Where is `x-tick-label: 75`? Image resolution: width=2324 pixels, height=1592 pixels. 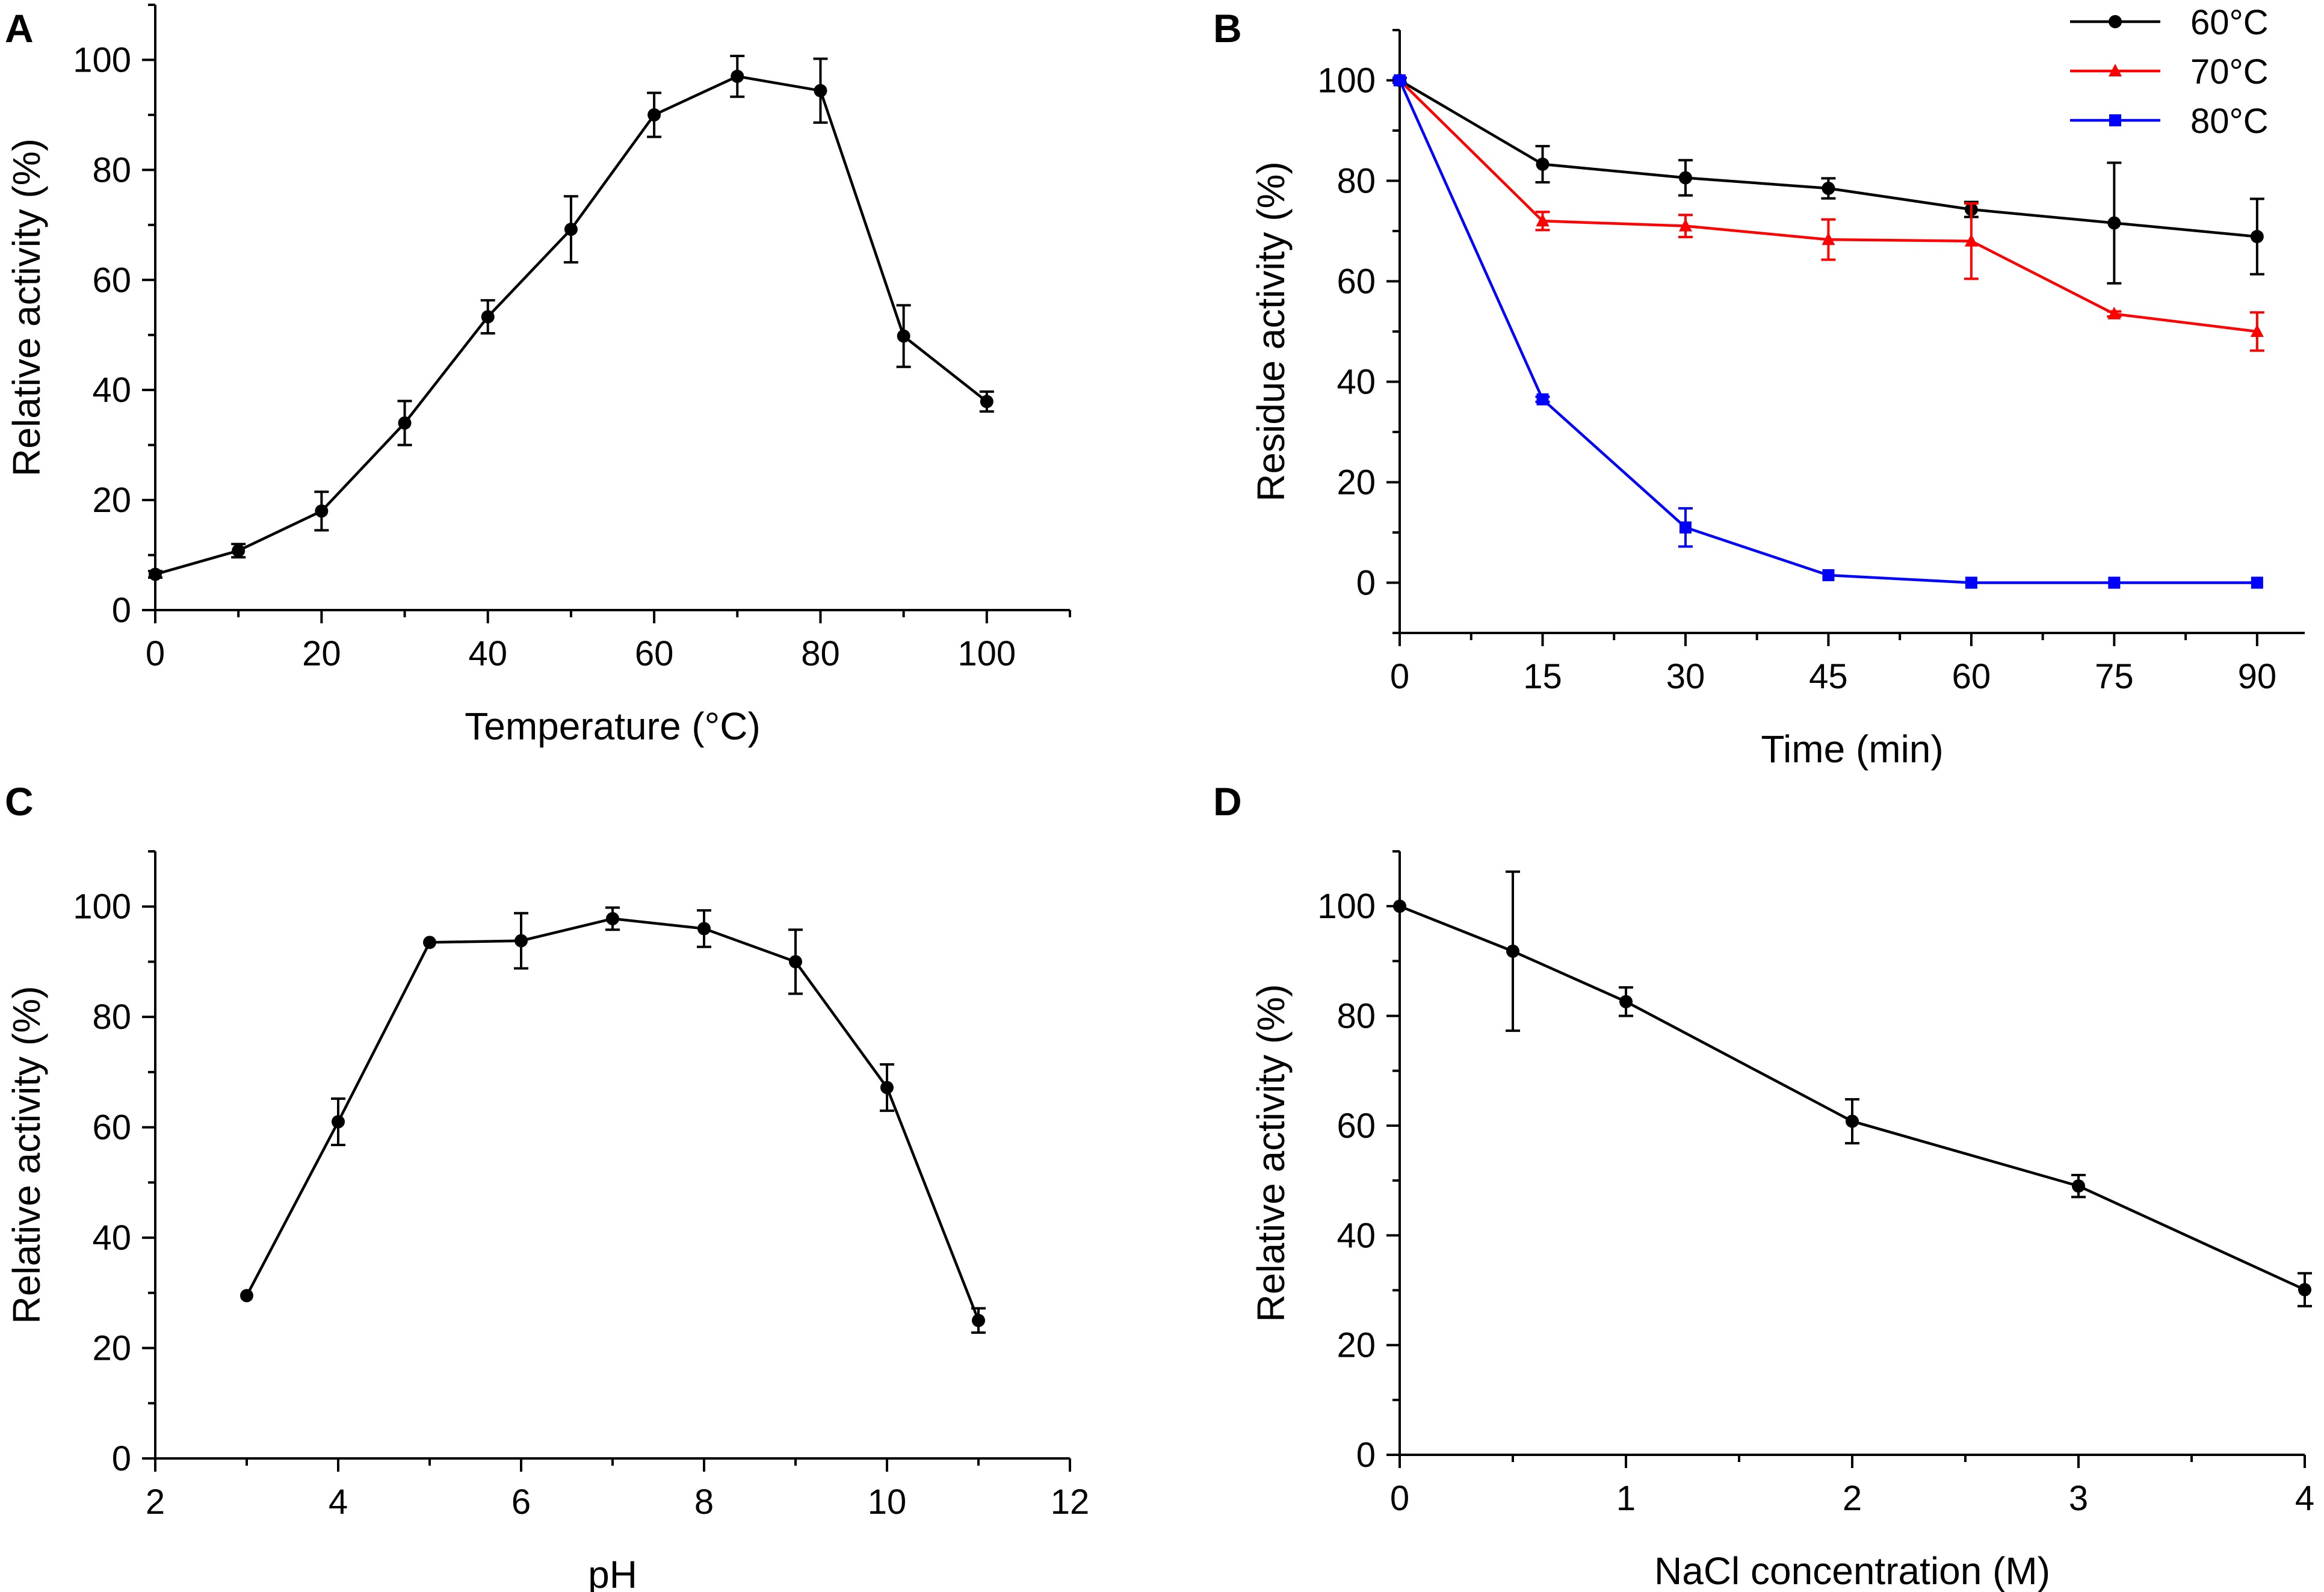
x-tick-label: 75 is located at coordinates (2114, 676).